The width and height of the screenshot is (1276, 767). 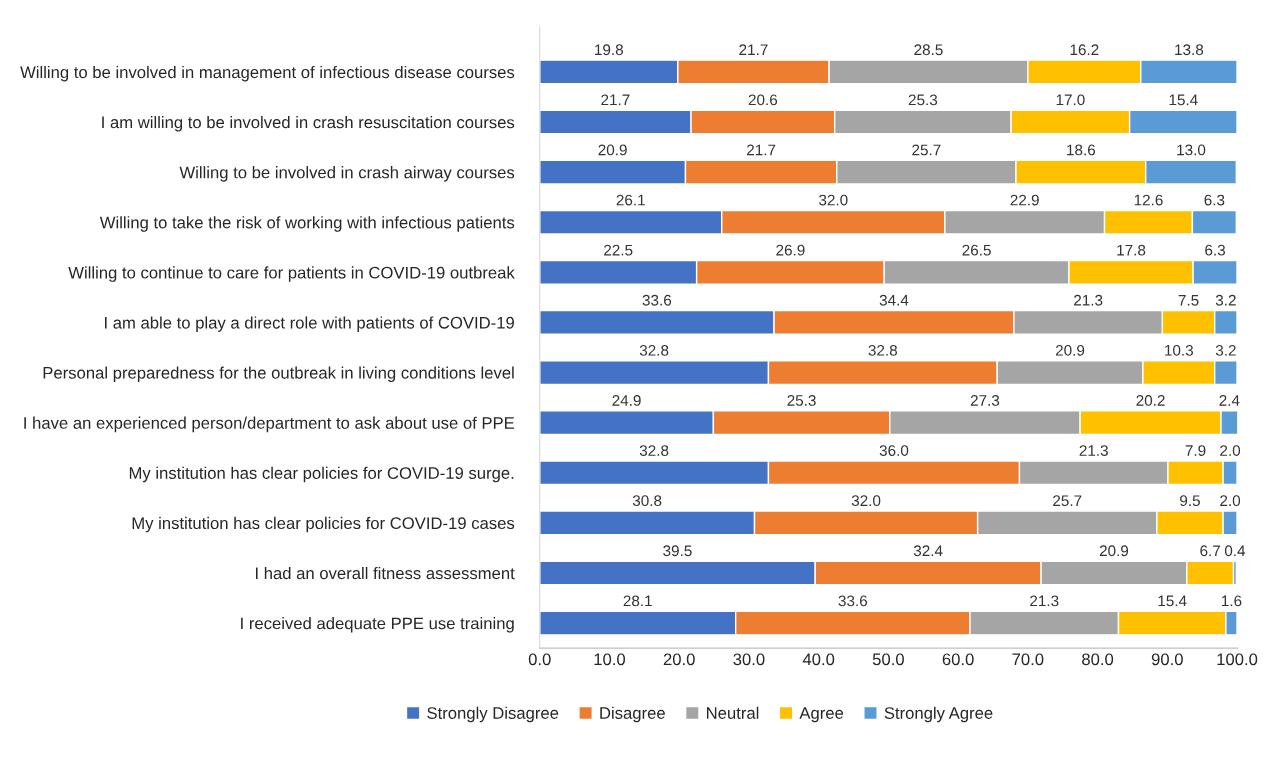 I want to click on y-tick-label: Willing to be involved in crash airway courses, so click(x=347, y=174).